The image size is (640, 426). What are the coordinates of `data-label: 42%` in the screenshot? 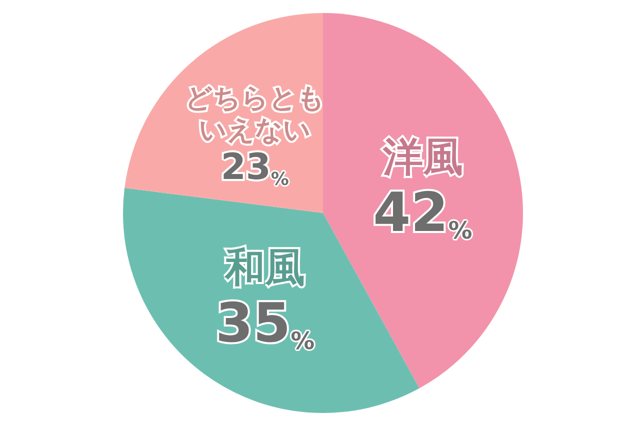 It's located at (422, 212).